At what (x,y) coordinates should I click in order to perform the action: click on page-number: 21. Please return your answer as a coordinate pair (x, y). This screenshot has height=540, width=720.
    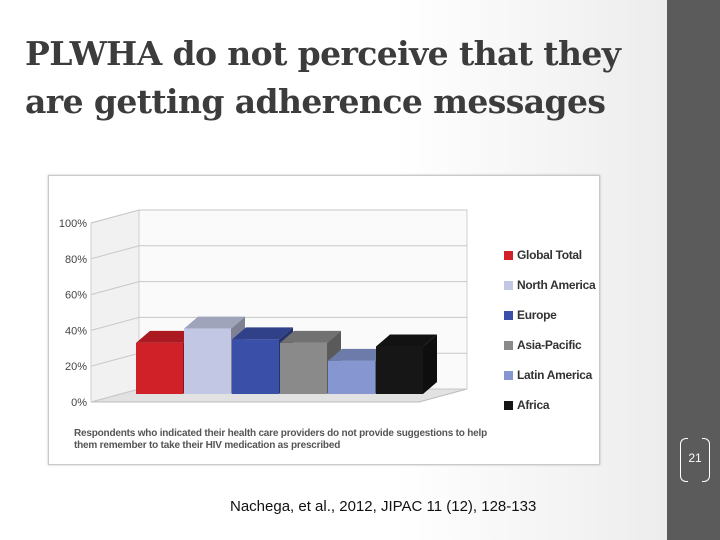
    Looking at the image, I should click on (695, 458).